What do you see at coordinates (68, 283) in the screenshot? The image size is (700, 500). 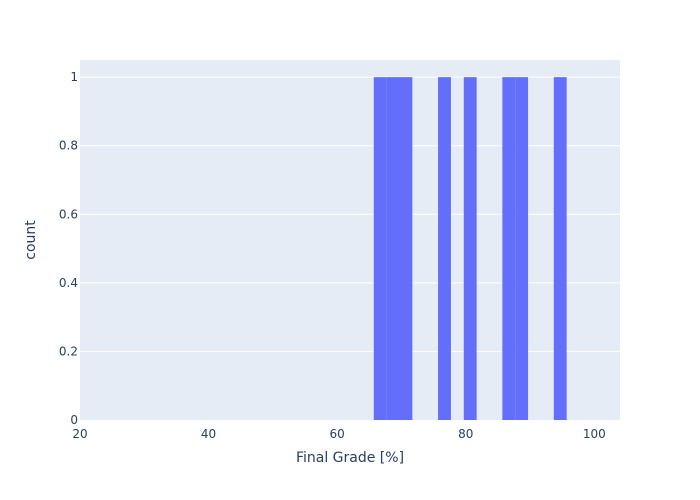 I see `y-tick-label: 0.4` at bounding box center [68, 283].